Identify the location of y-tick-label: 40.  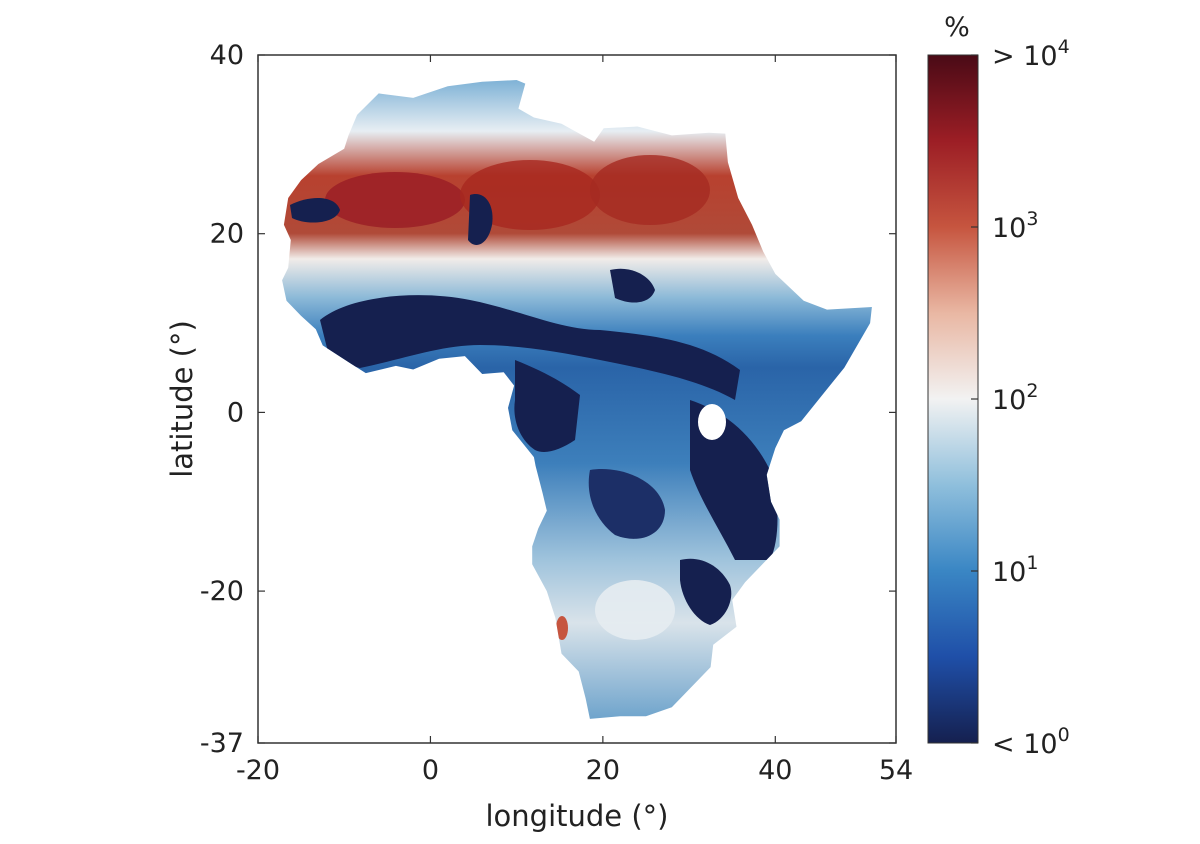
(227, 55).